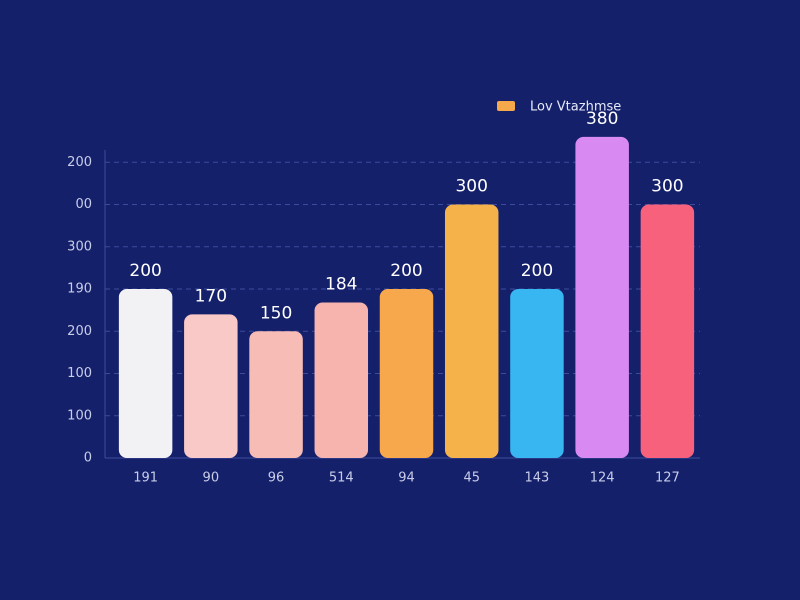  Describe the element at coordinates (406, 478) in the screenshot. I see `x-tick-label: 94` at that location.